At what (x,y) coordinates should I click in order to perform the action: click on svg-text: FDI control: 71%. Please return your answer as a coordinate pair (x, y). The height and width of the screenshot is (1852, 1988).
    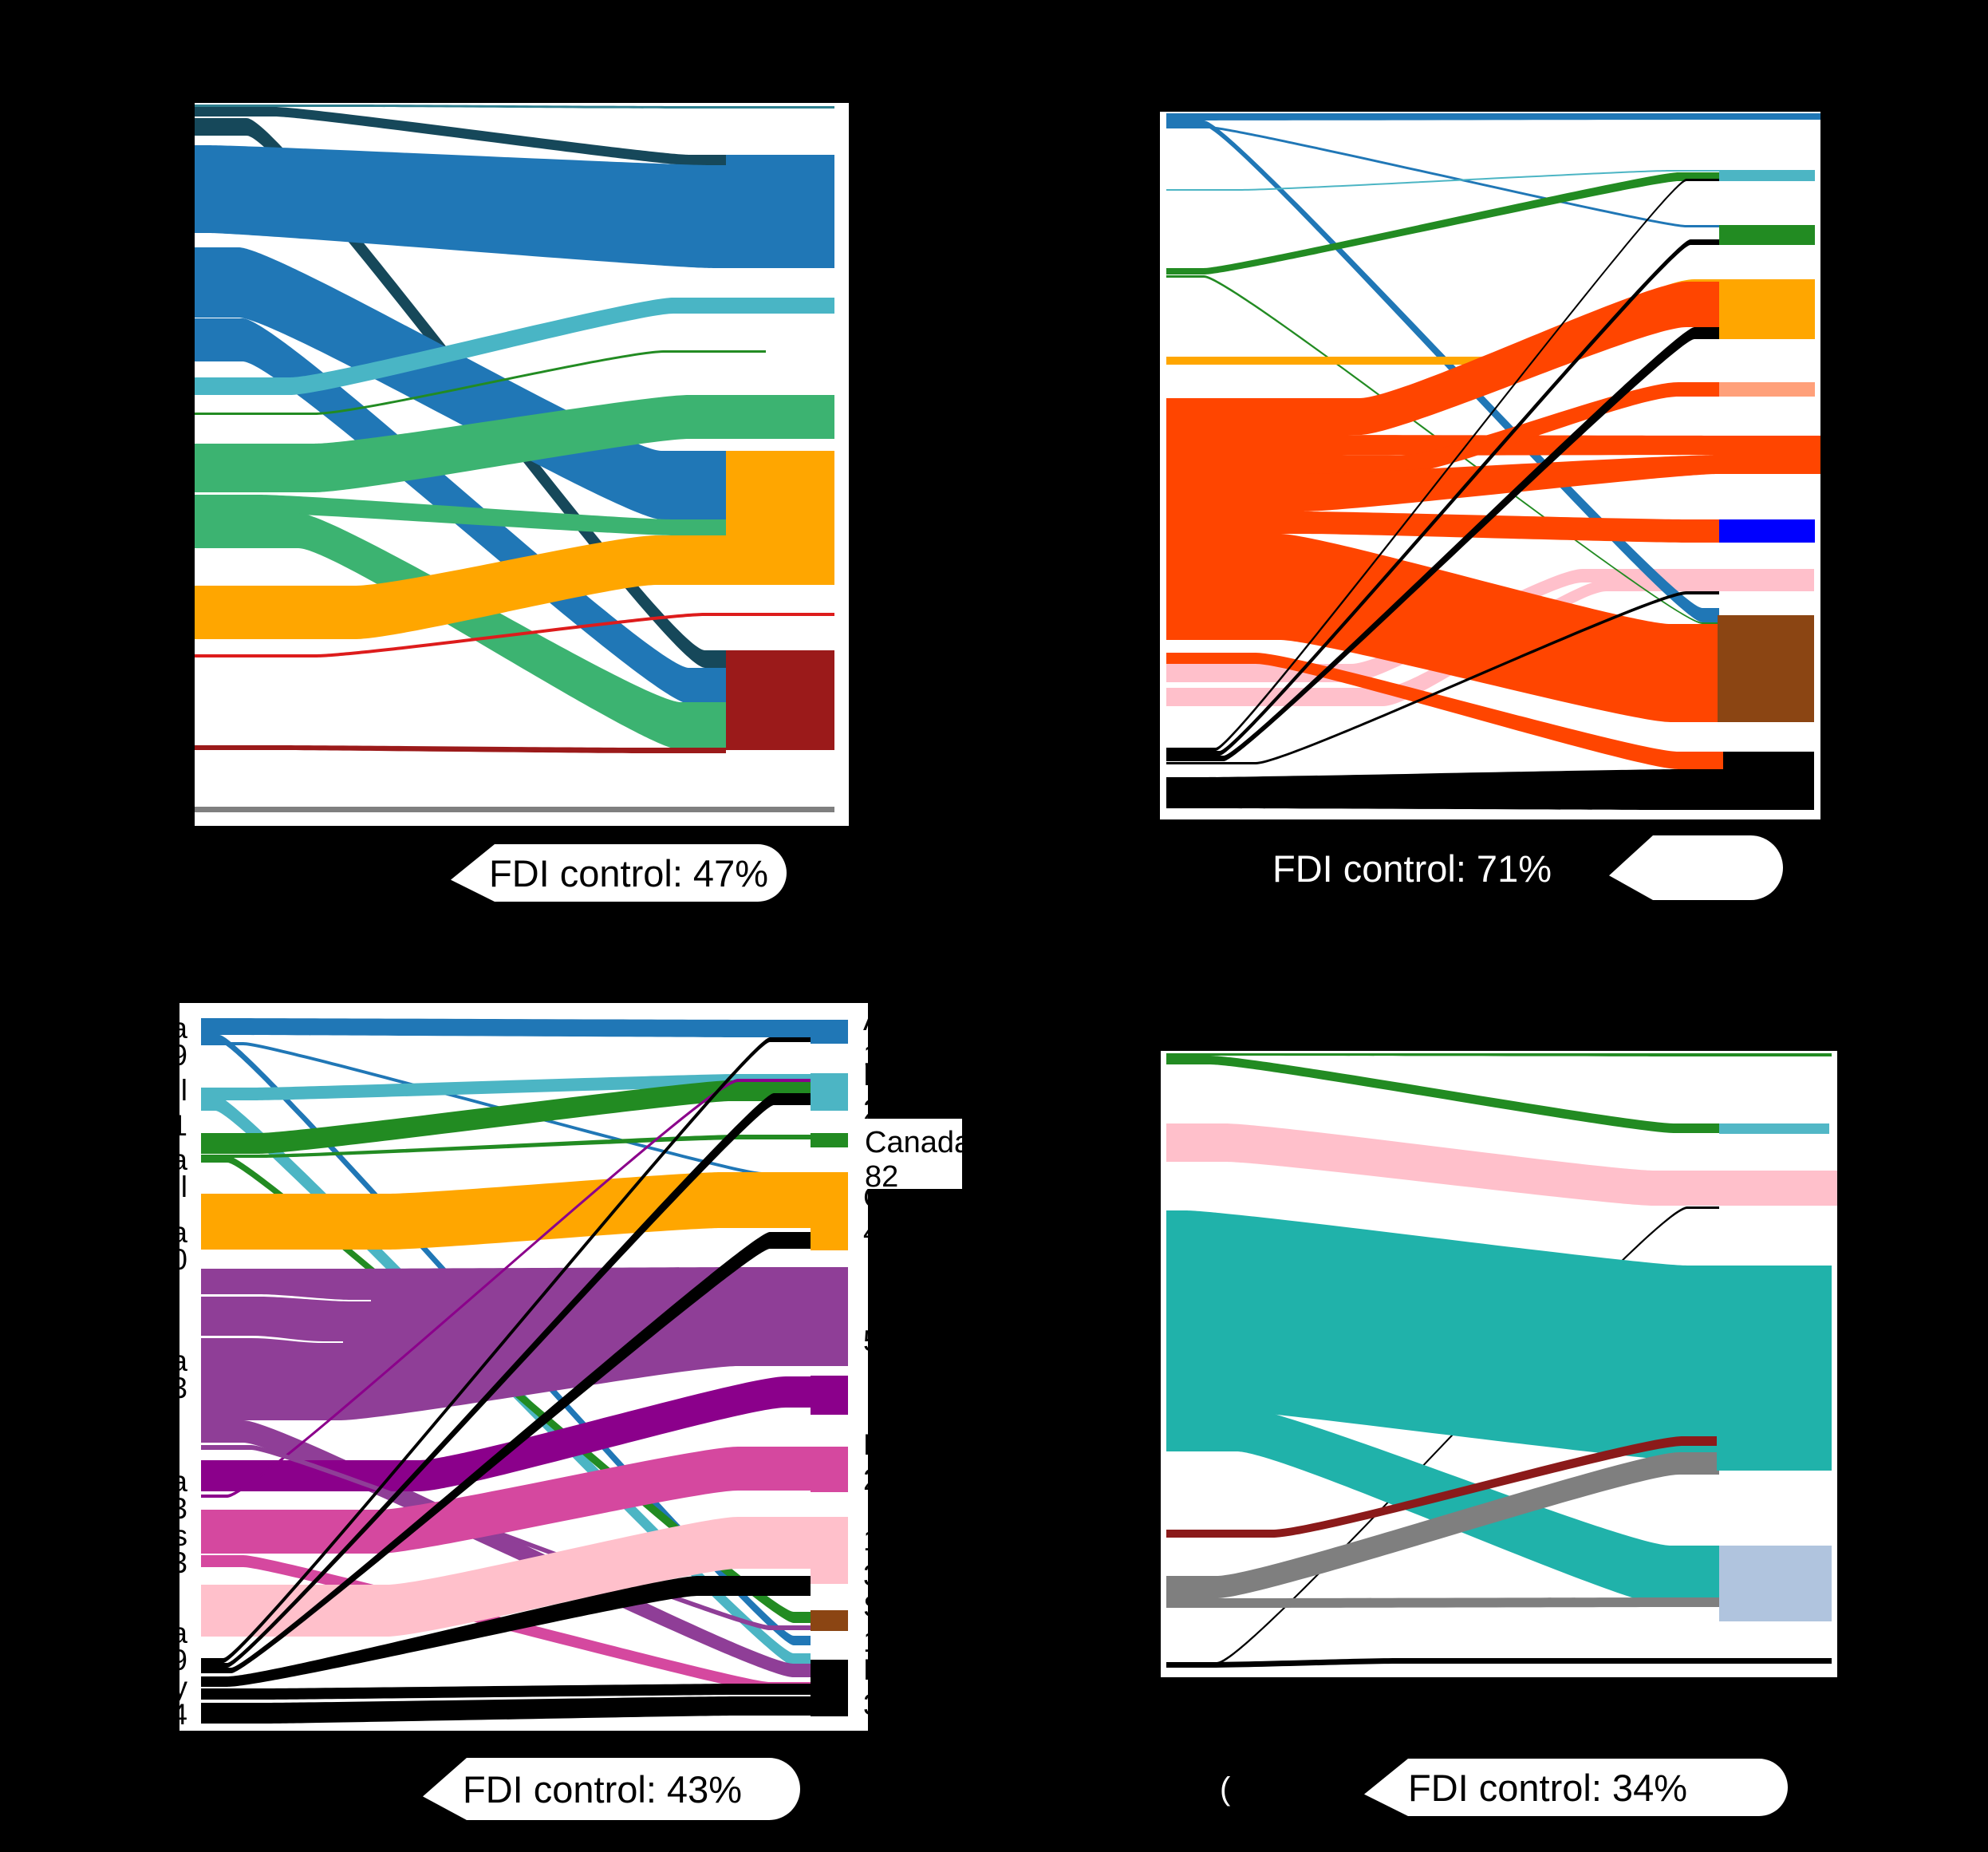
    Looking at the image, I should click on (1412, 868).